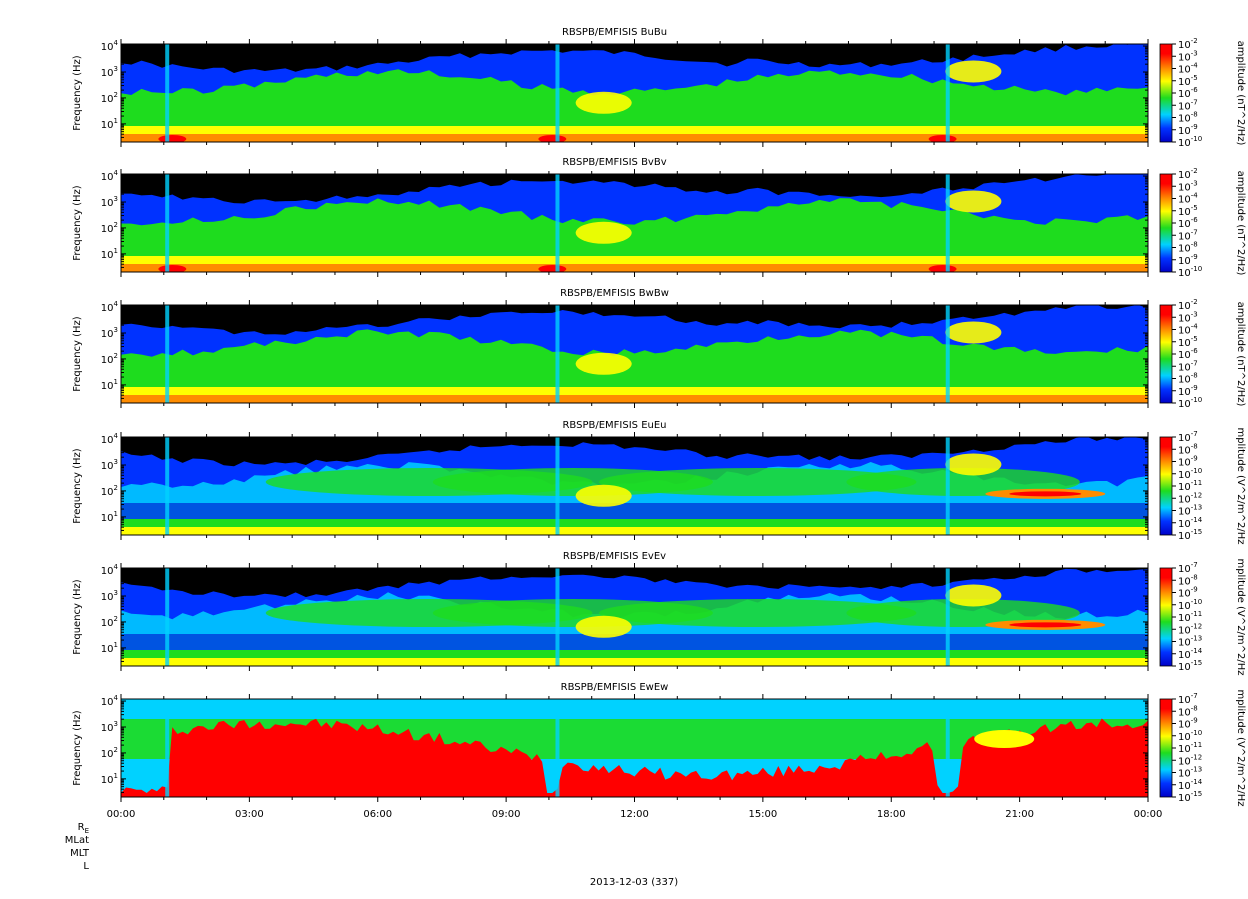 This screenshot has height=899, width=1248. I want to click on date-label: 2013-12-03 (337), so click(634, 882).